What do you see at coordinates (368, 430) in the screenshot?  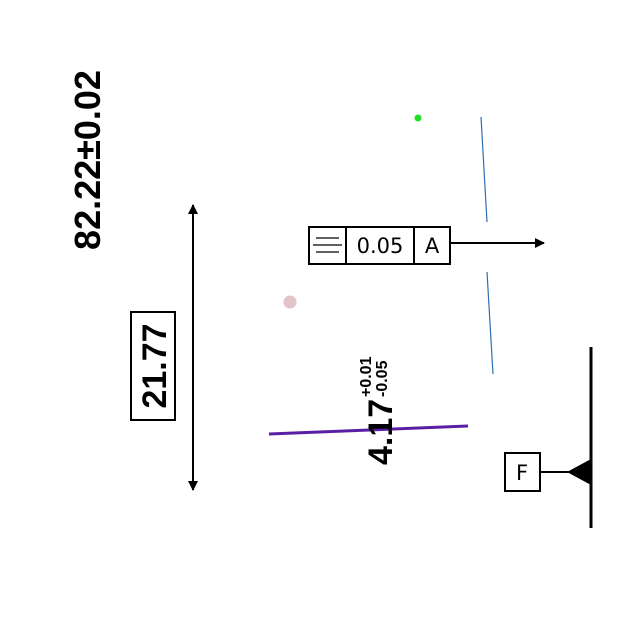 I see `purple-line` at bounding box center [368, 430].